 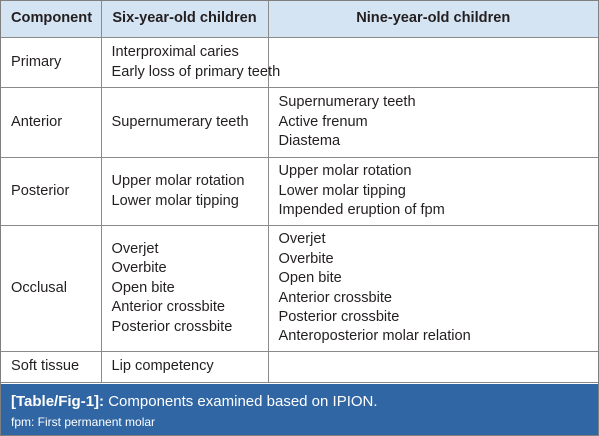 I want to click on finding: Early loss of primary teeth, so click(x=196, y=71).